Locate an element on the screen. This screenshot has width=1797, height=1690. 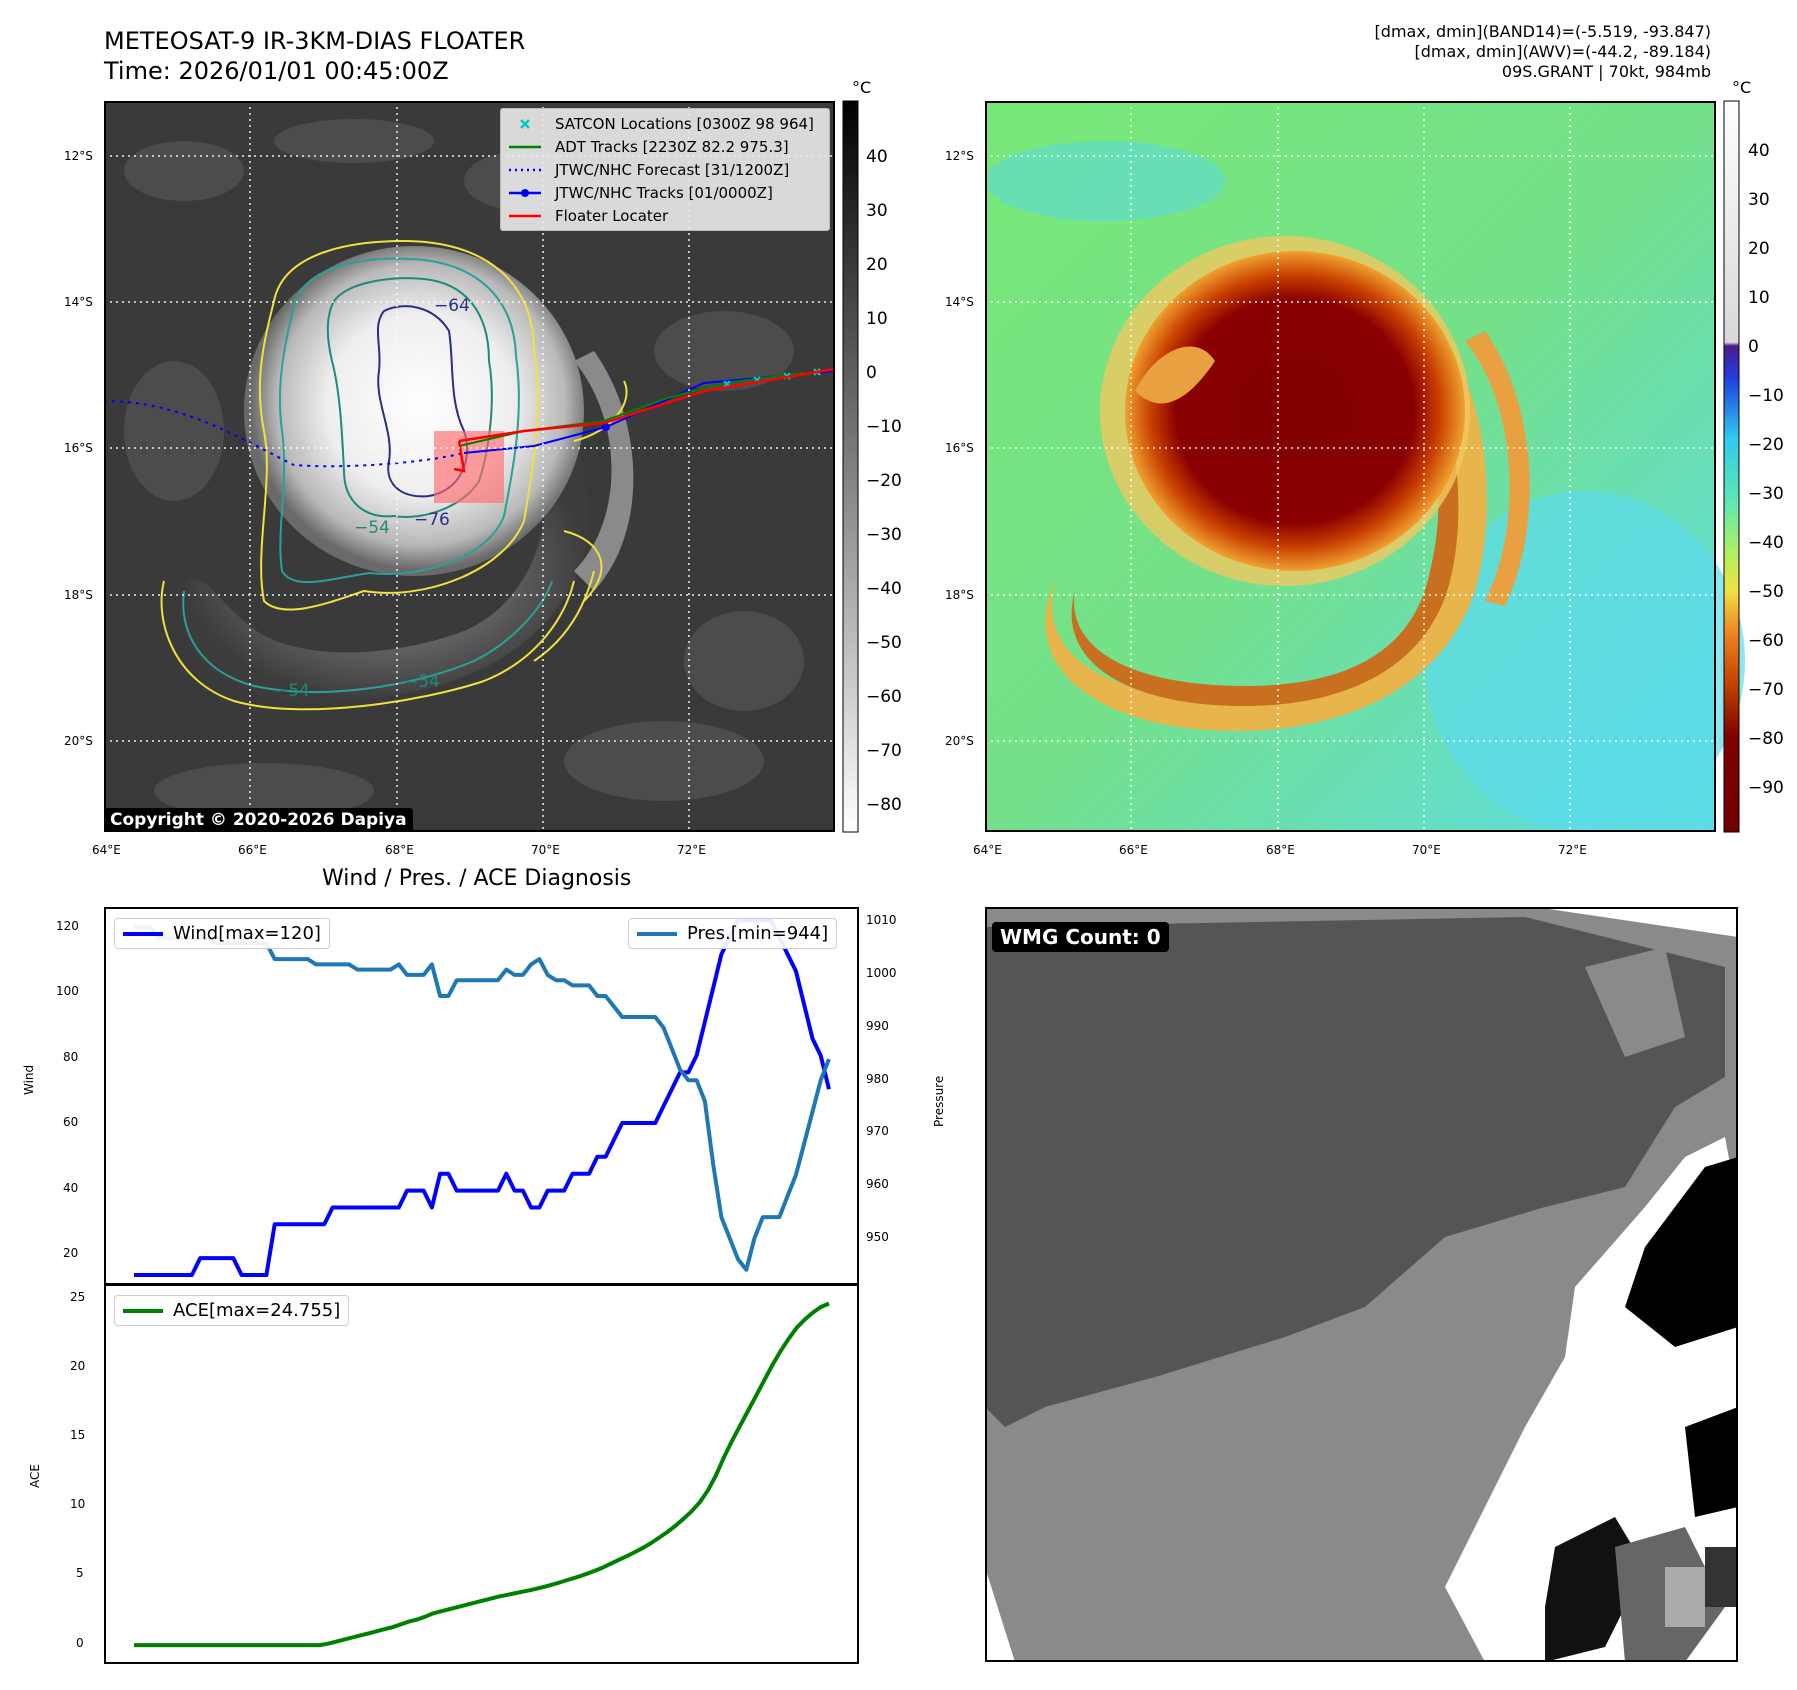
wind-legend: Wind[max=120] is located at coordinates (222, 933).